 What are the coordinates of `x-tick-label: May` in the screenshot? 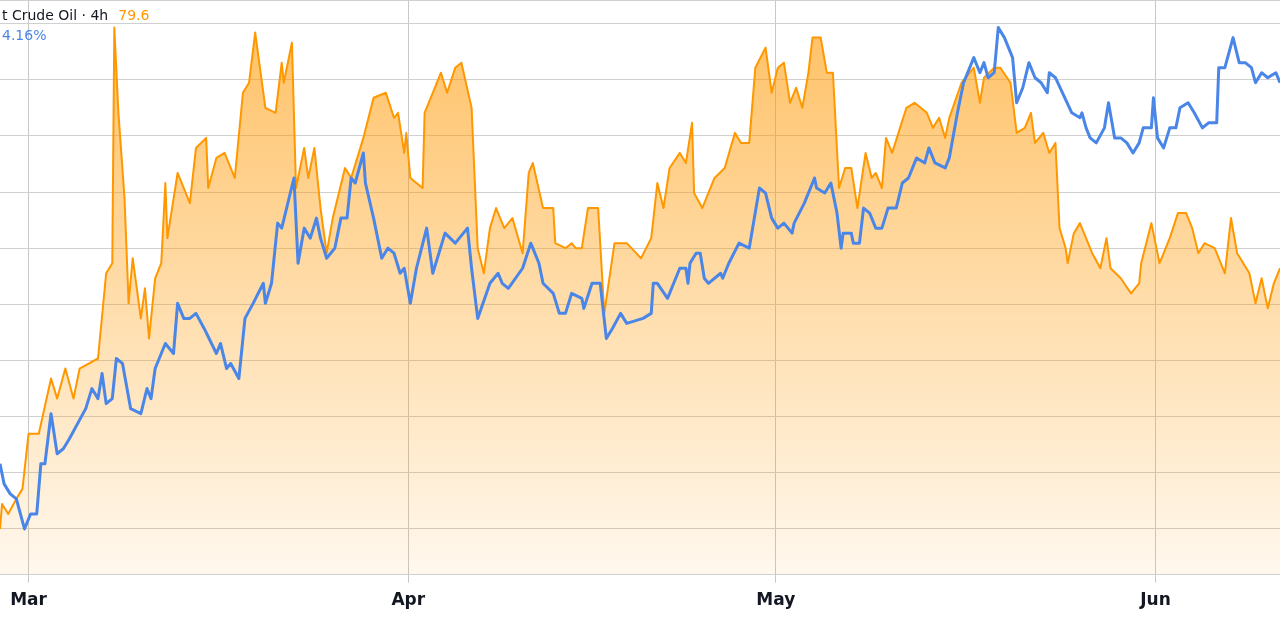 It's located at (776, 599).